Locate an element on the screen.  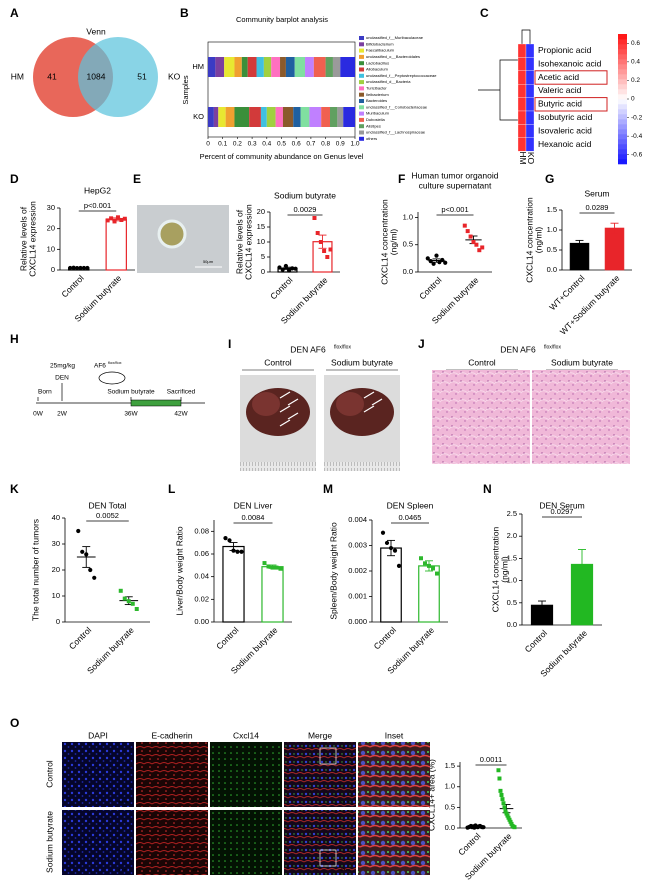
heatmap-cell is located at coordinates (522, 64).